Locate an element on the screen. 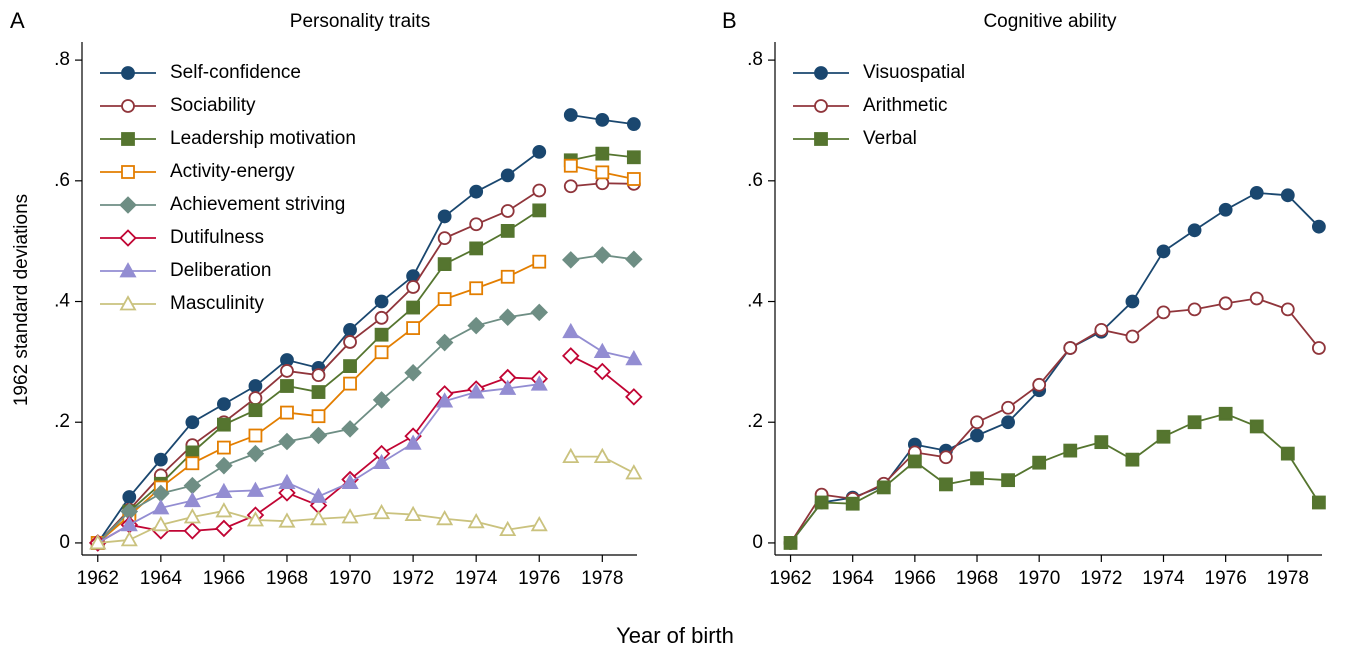 Image resolution: width=1351 pixels, height=651 pixels. y-tick-label: .2 is located at coordinates (62, 421).